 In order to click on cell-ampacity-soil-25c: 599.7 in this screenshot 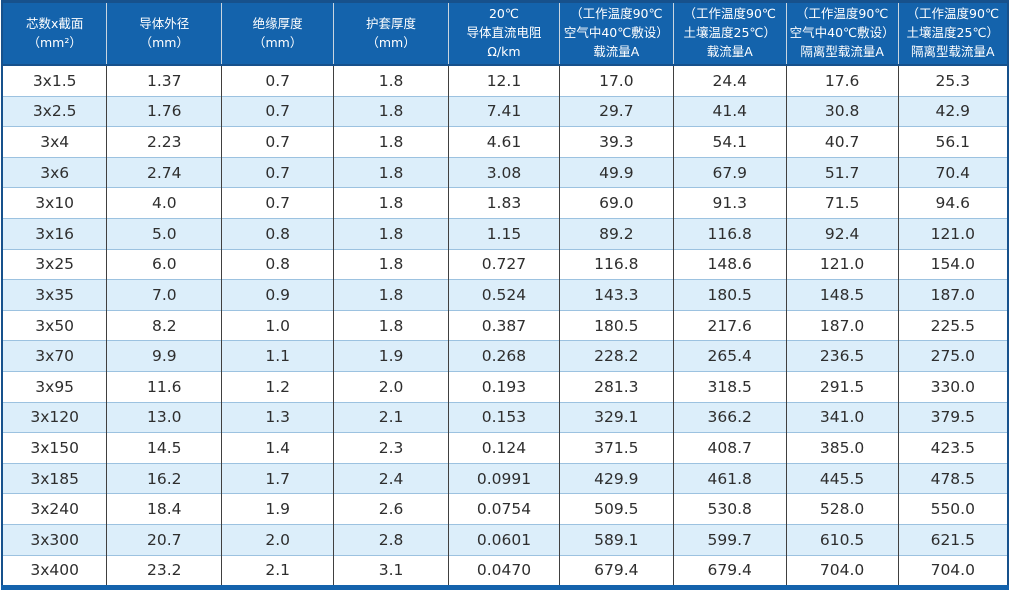, I will do `click(729, 539)`.